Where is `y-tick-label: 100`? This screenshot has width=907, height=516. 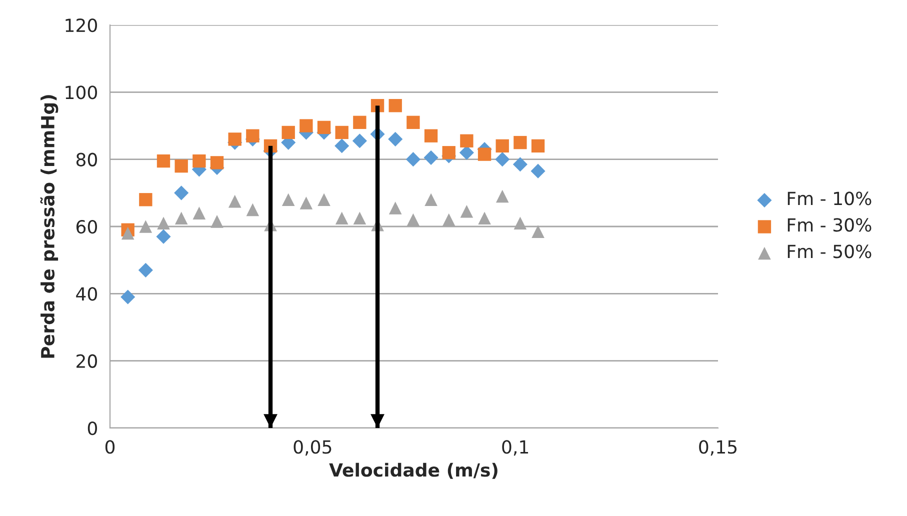 y-tick-label: 100 is located at coordinates (81, 93).